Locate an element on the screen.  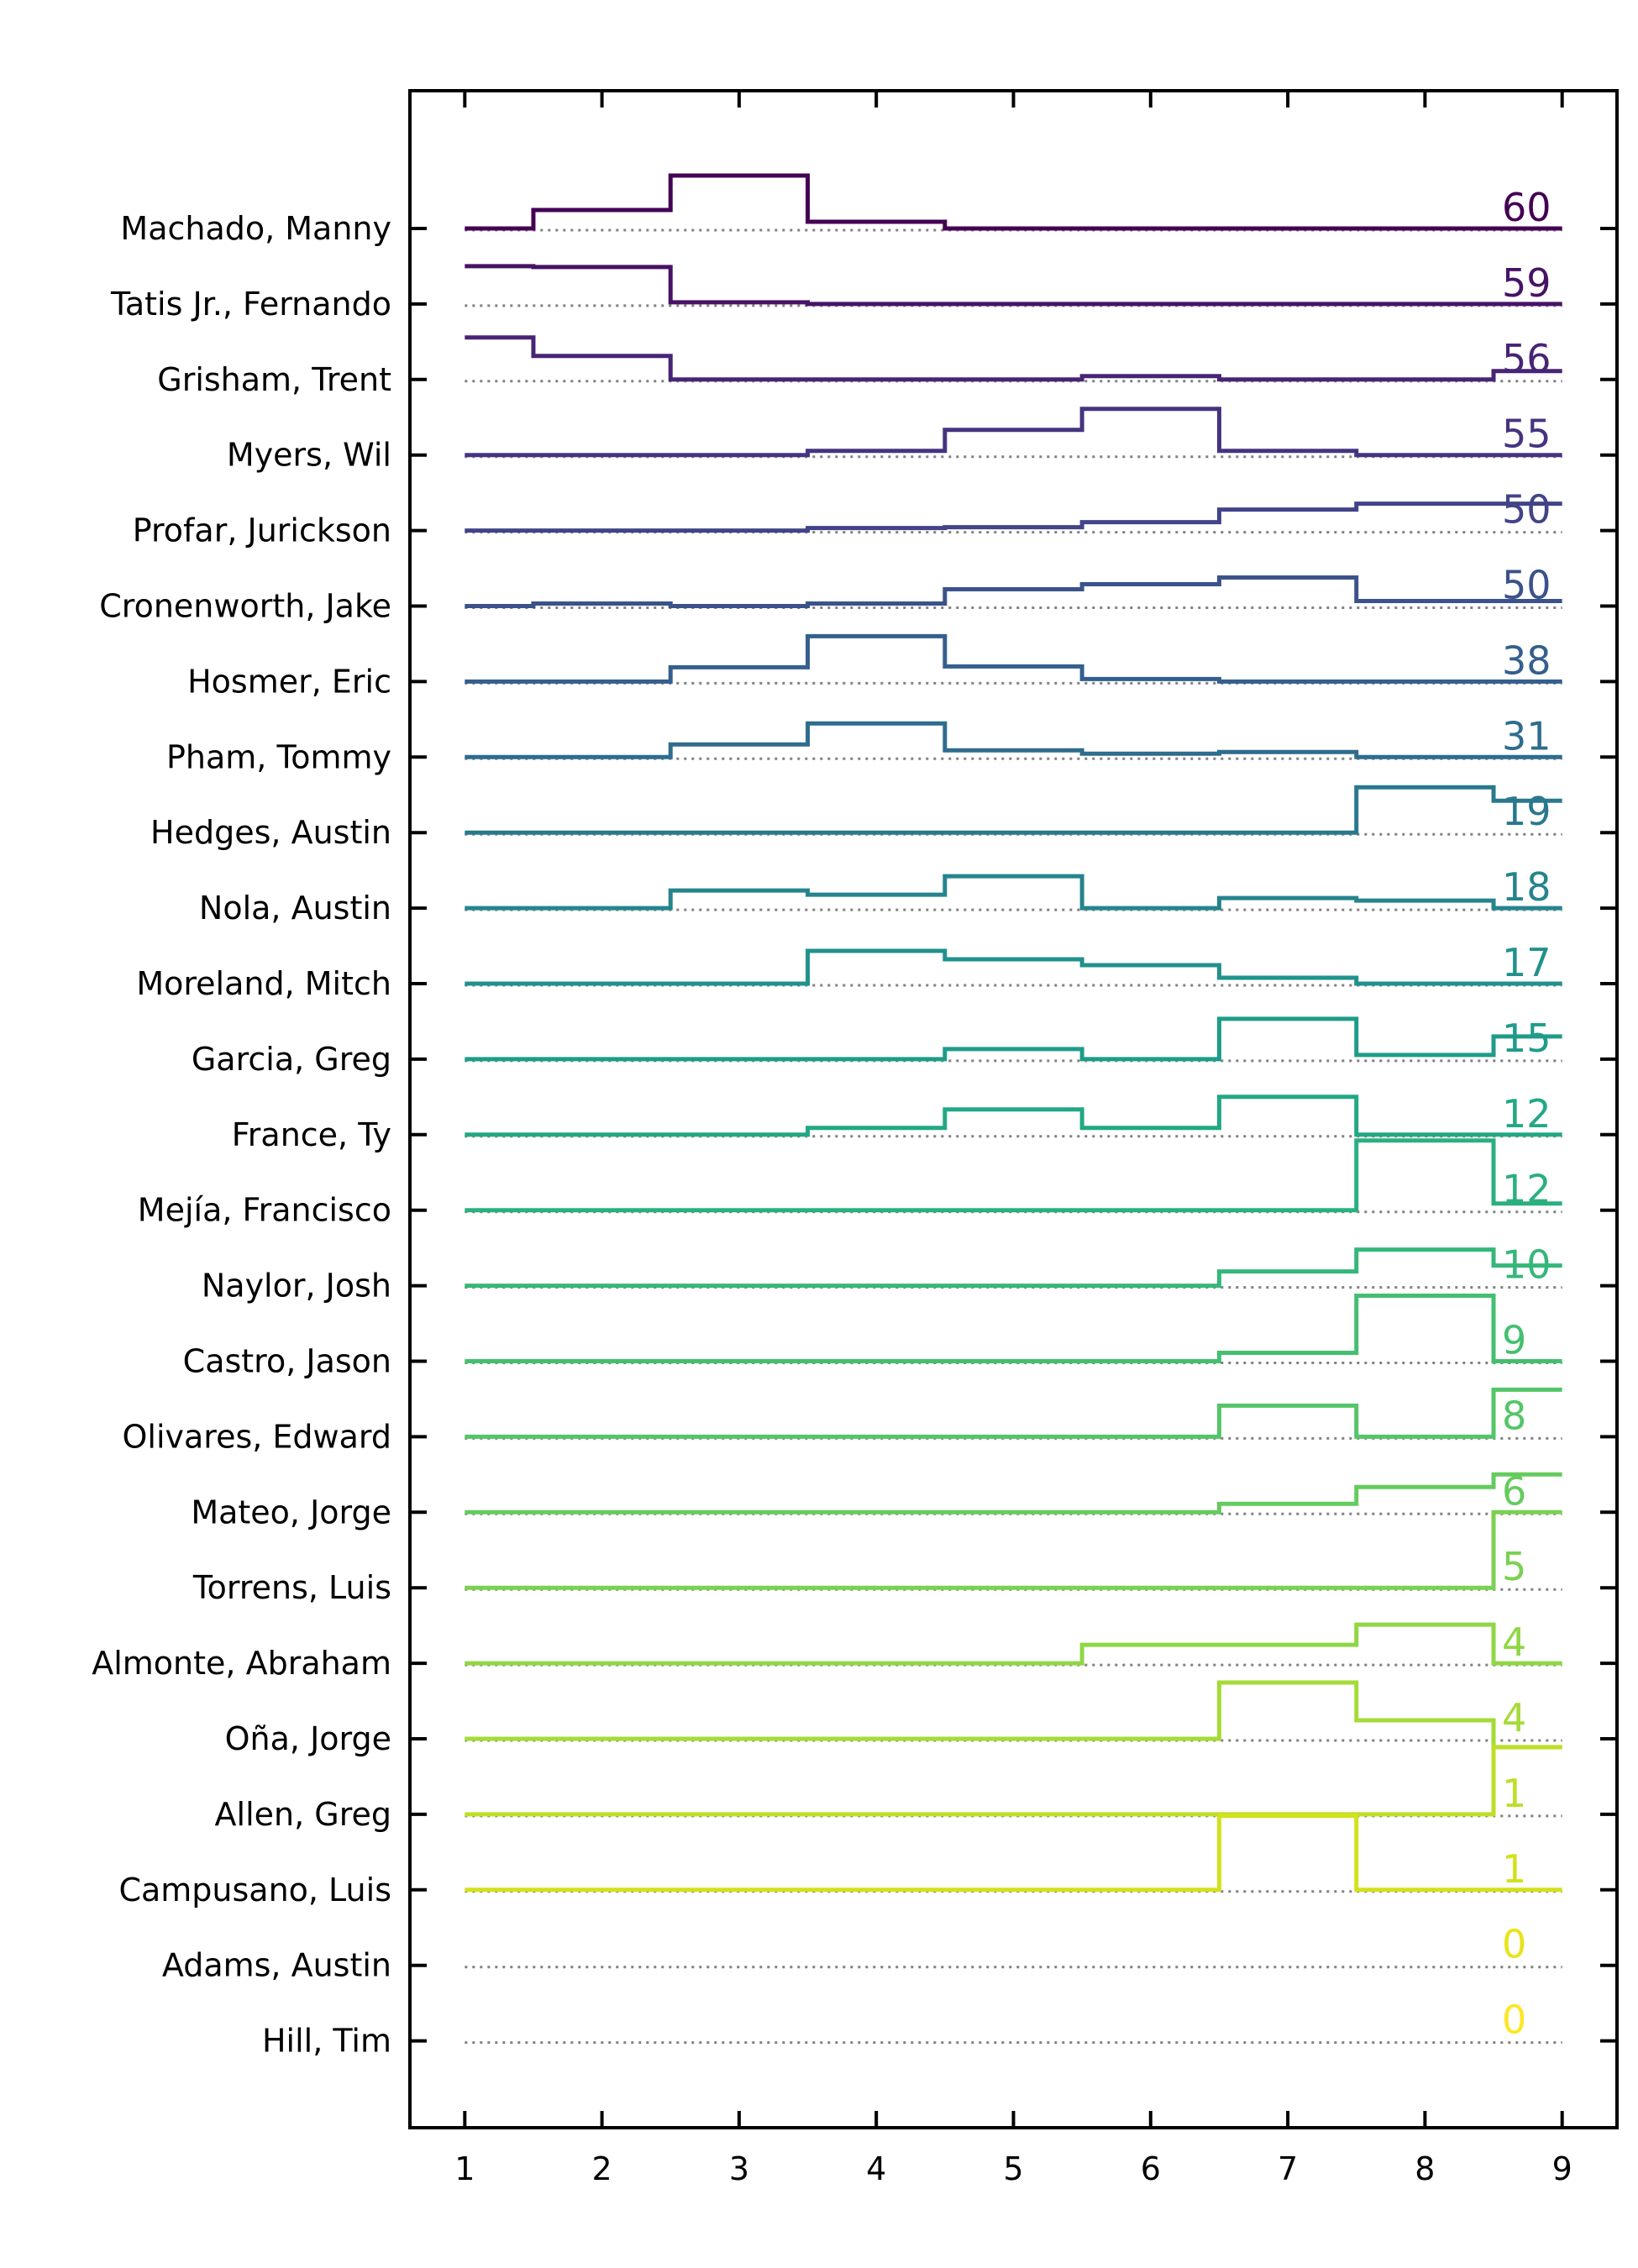
player-name-label: Moreland, Mitch is located at coordinates (263, 983).